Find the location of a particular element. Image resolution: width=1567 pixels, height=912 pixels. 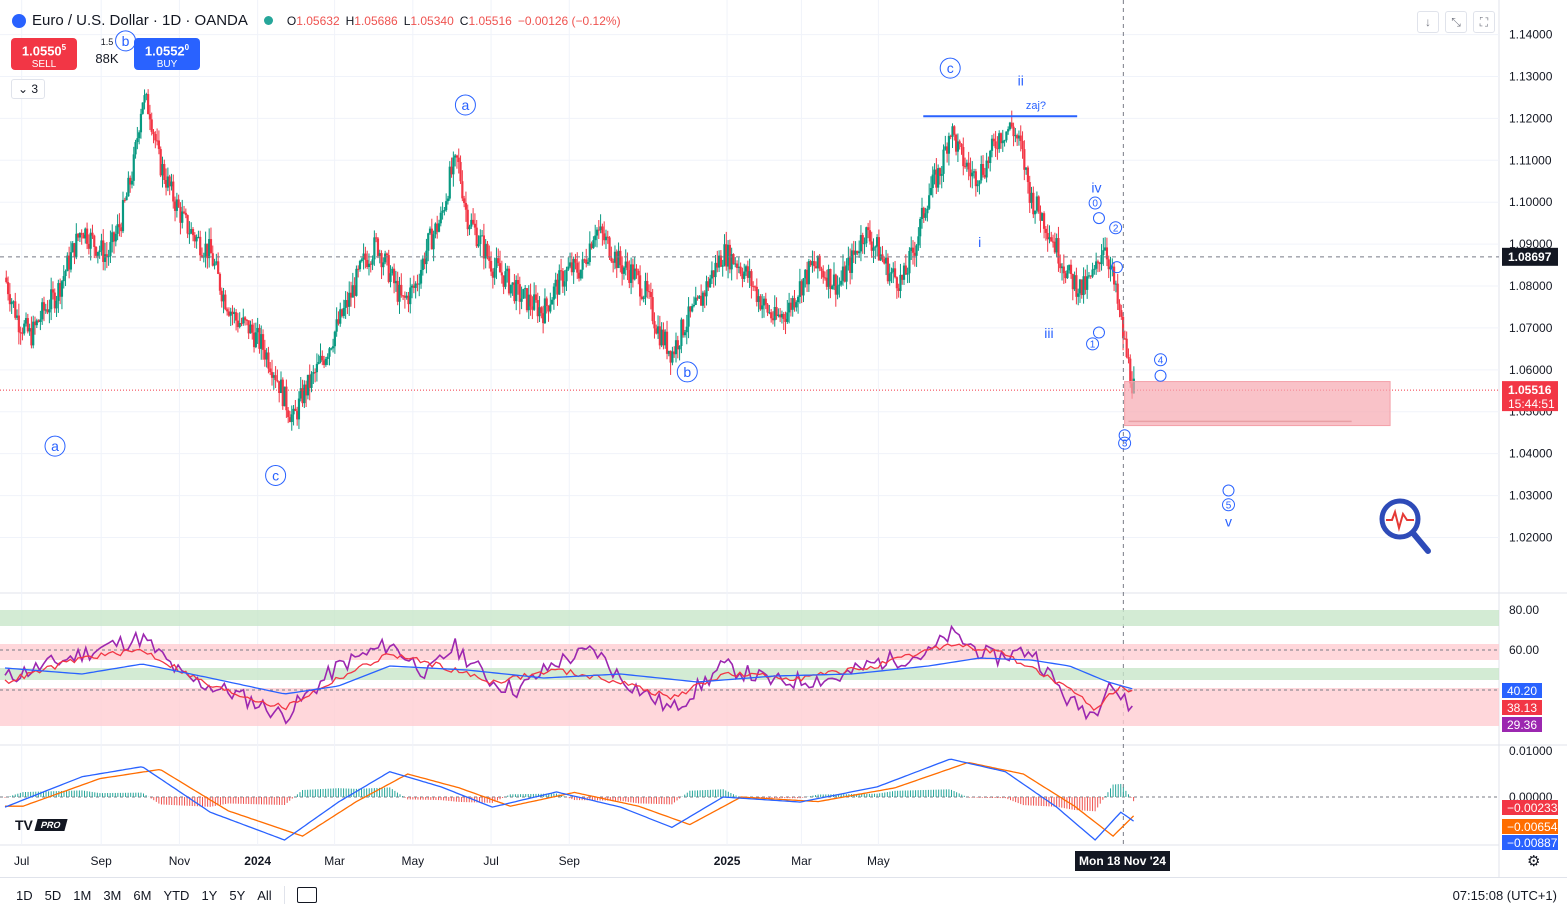

time-tick-label: Jul is located at coordinates (490, 861).